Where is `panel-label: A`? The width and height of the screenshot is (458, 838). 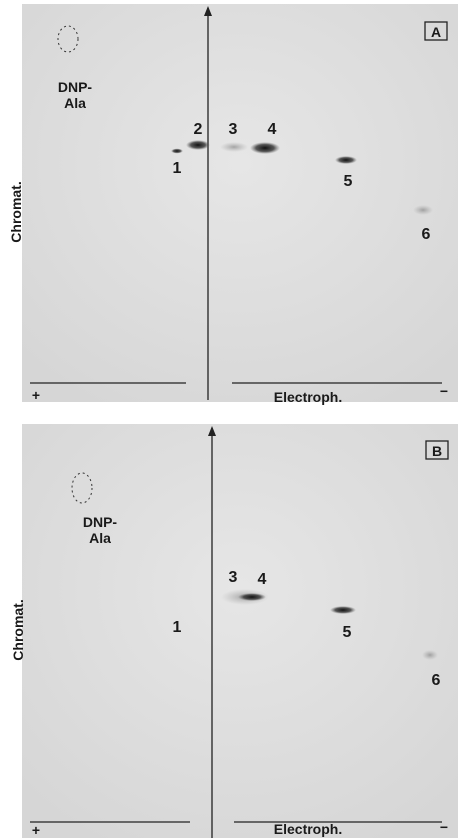
panel-label: A is located at coordinates (436, 32).